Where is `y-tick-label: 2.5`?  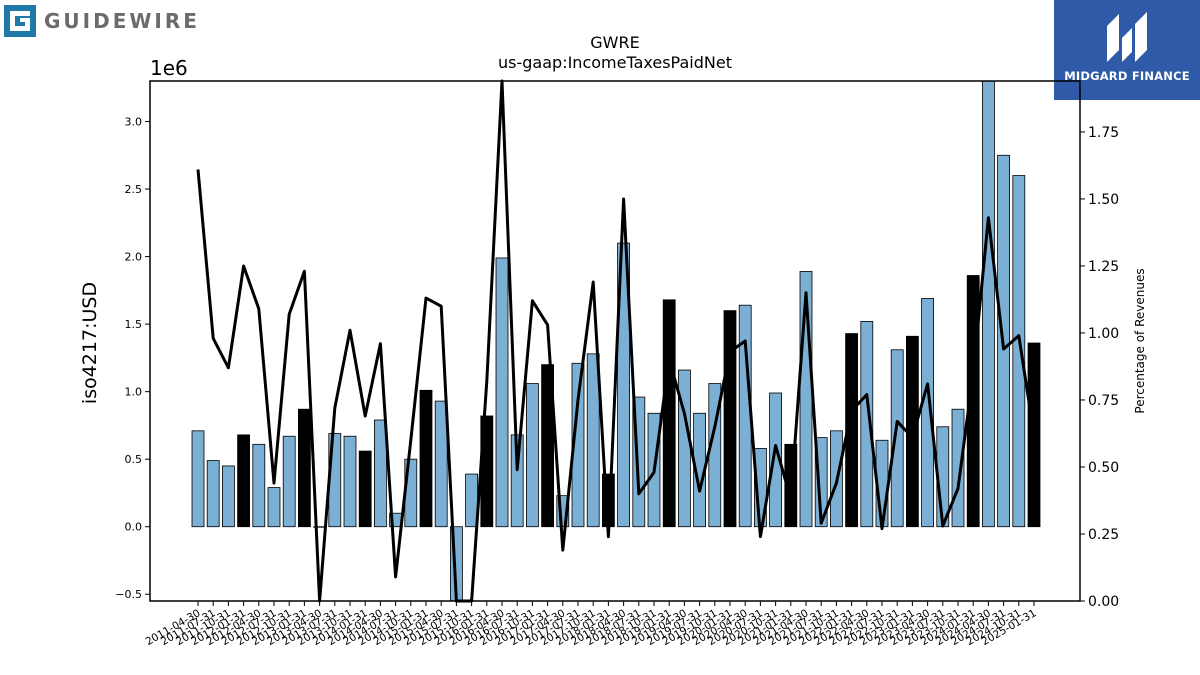
y-tick-label: 2.5 is located at coordinates (134, 189).